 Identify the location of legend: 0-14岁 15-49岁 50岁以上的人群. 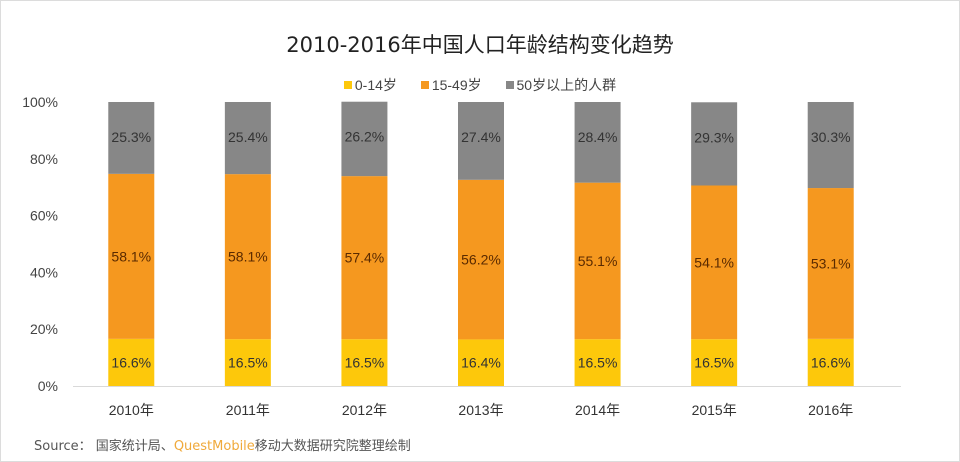
(480, 85).